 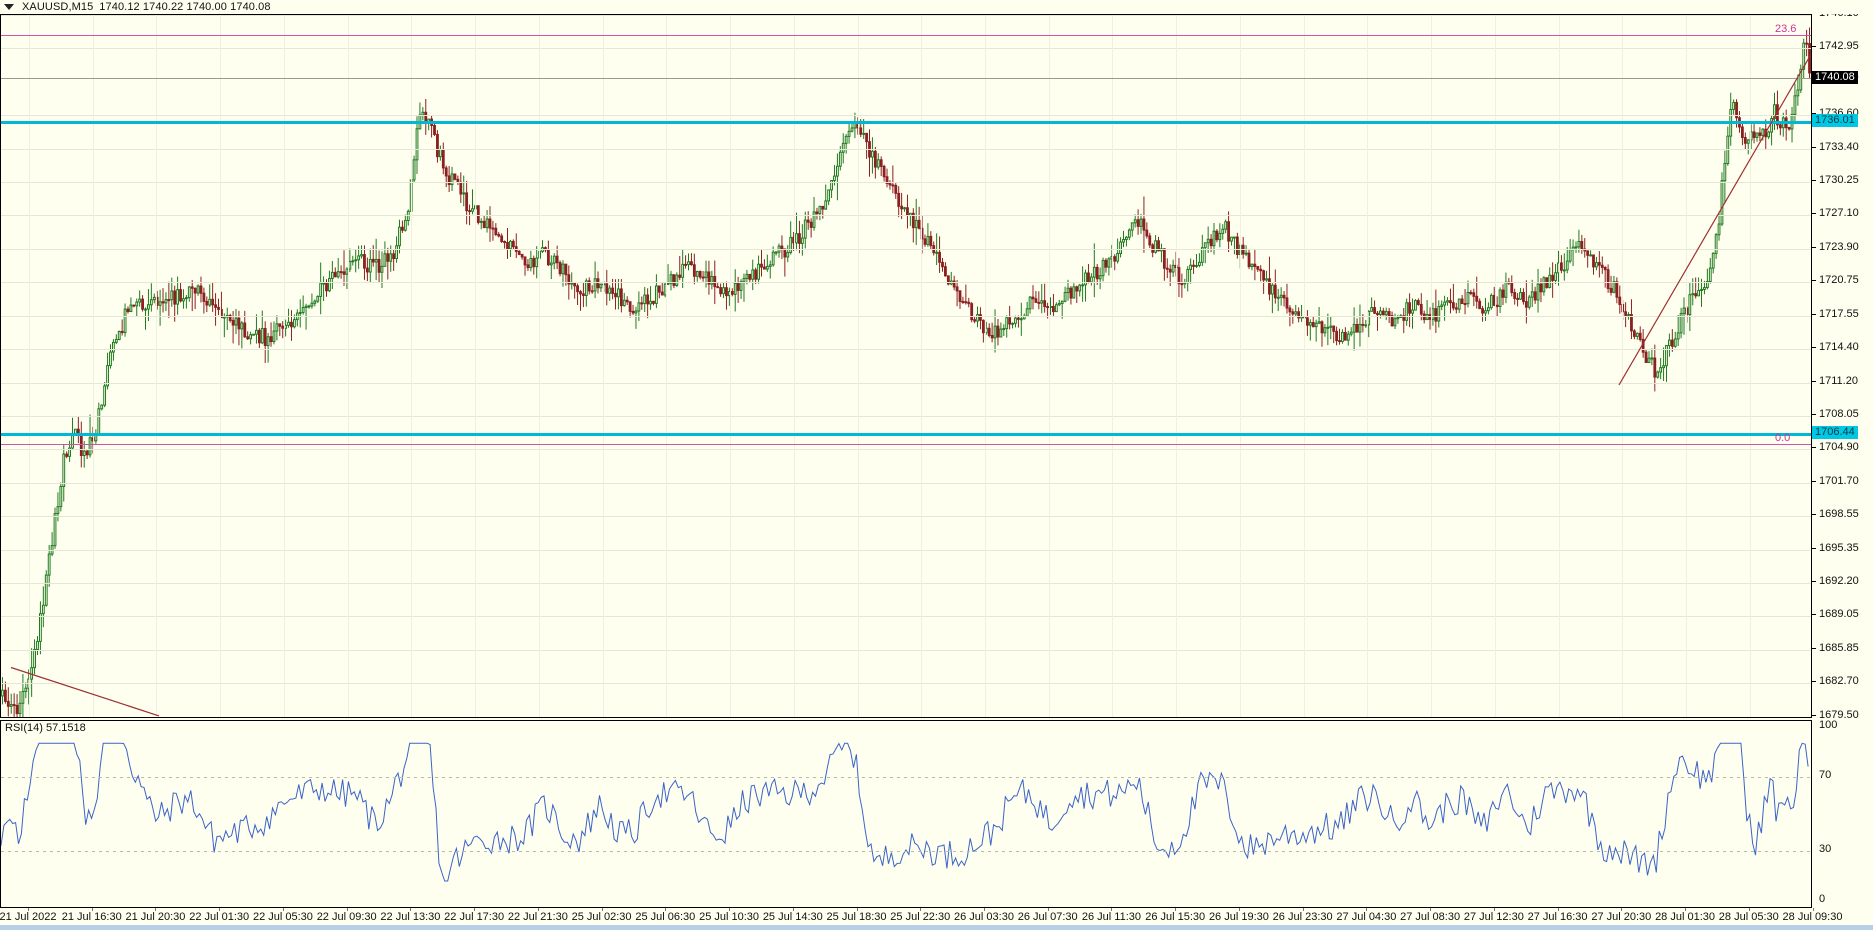 I want to click on rsi-axis-label: 70, so click(x=1825, y=774).